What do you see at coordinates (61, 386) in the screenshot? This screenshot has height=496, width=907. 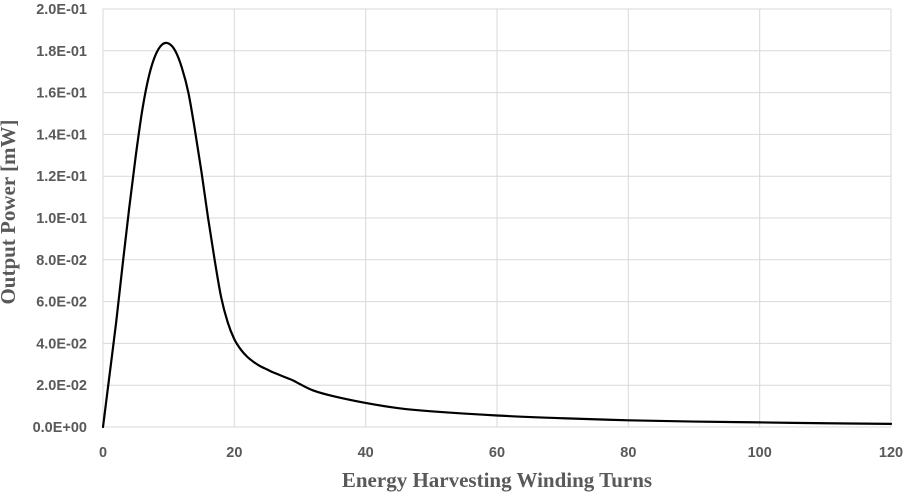 I see `y-tick-label: 2.0E-02` at bounding box center [61, 386].